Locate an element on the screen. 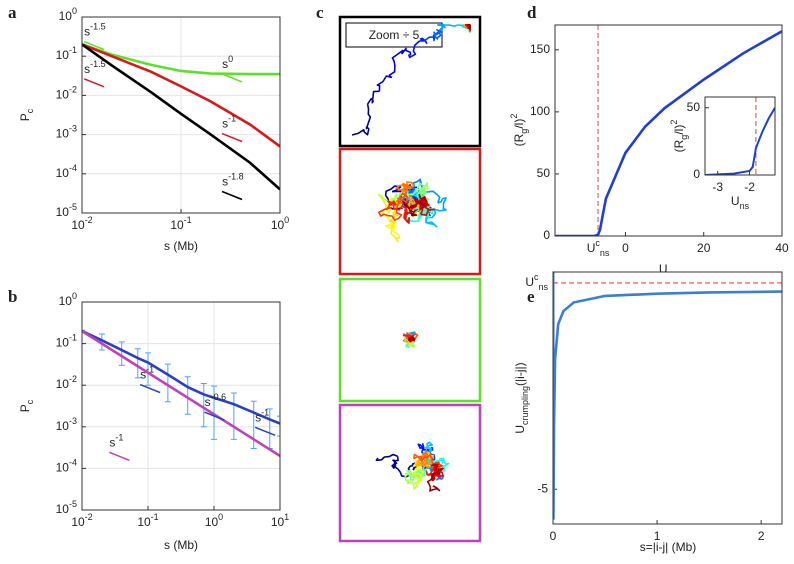  axes-frame is located at coordinates (181, 406).